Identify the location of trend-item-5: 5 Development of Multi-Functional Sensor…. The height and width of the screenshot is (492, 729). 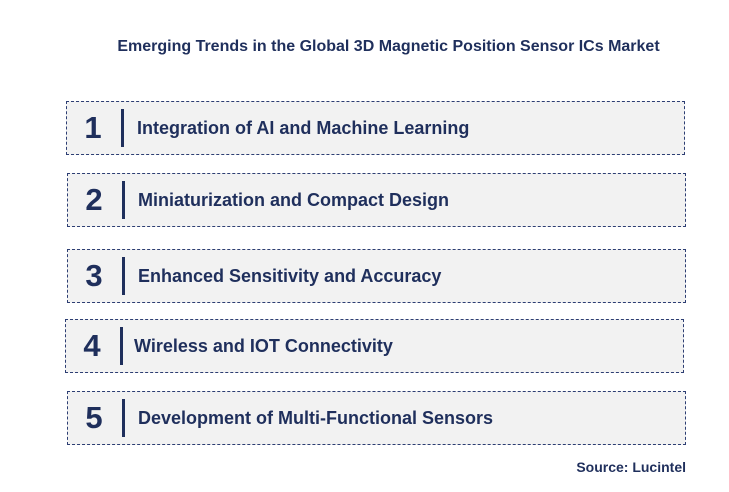
(376, 418).